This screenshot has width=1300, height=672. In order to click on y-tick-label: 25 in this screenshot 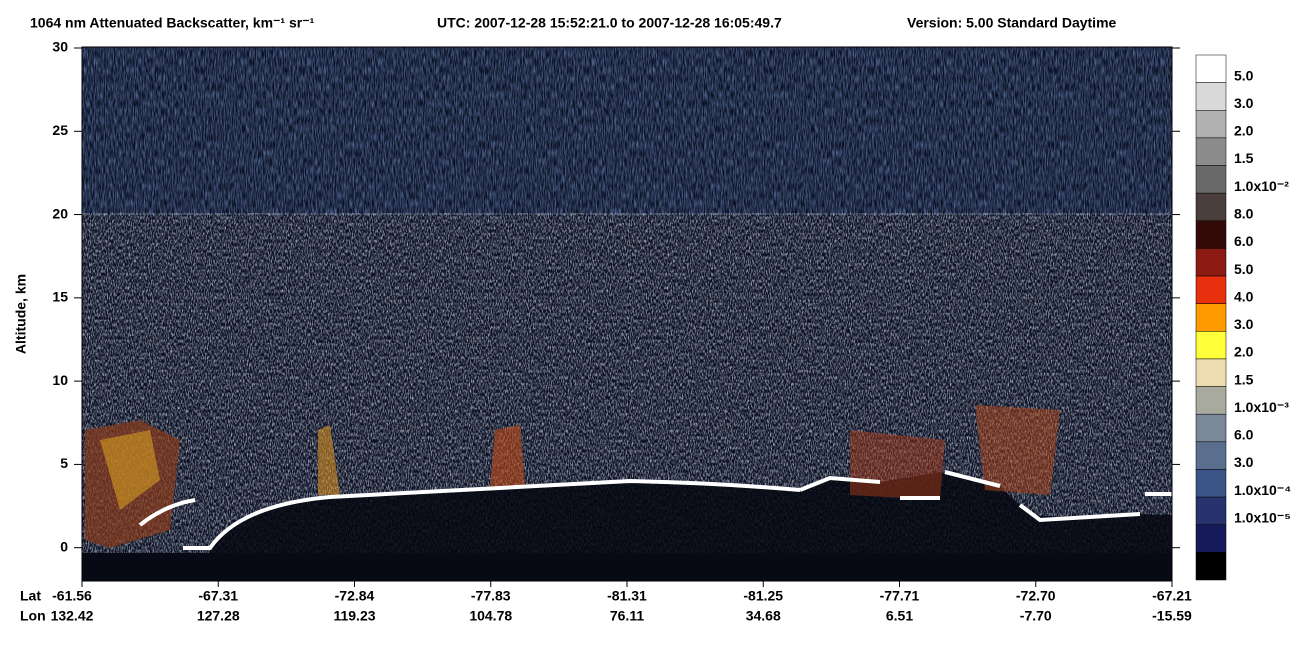, I will do `click(60, 130)`.